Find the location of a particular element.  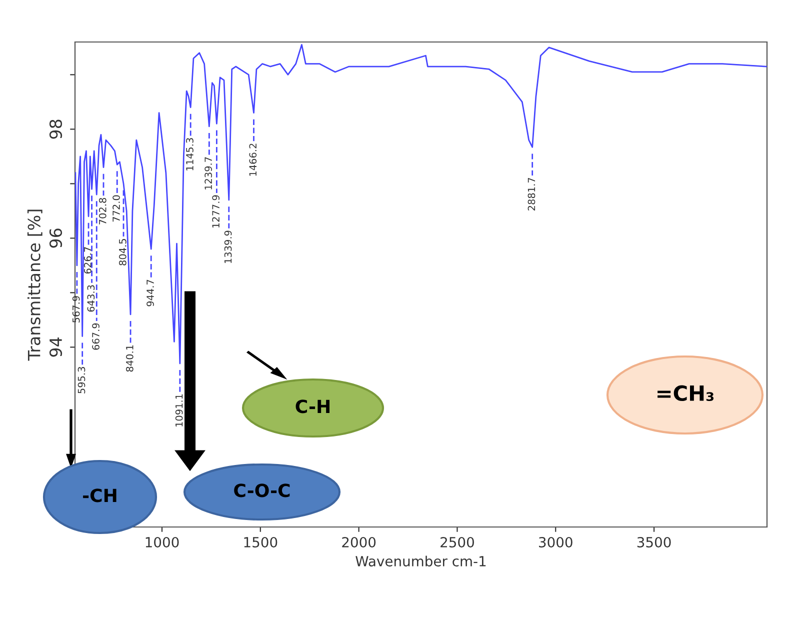

annotation: 1145.3 is located at coordinates (190, 154).